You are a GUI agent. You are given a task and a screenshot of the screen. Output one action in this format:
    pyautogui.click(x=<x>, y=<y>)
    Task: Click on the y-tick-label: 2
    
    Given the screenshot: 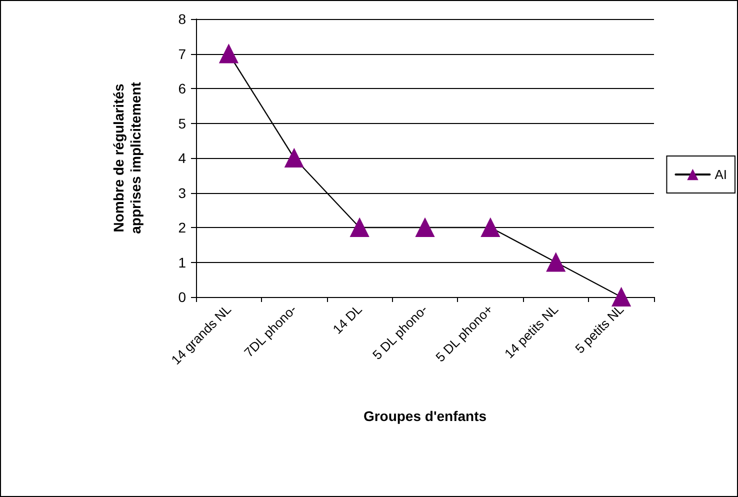 What is the action you would take?
    pyautogui.click(x=182, y=228)
    